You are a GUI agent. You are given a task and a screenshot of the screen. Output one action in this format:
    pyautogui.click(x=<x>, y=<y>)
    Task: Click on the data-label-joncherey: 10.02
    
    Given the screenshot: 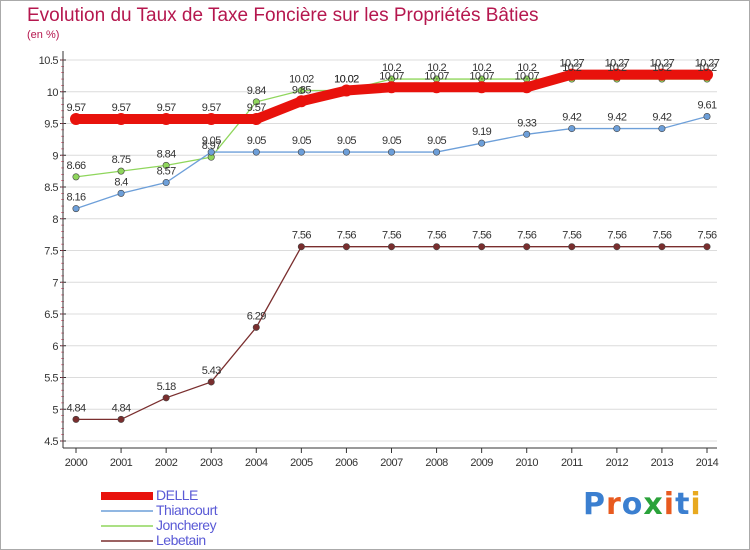 What is the action you would take?
    pyautogui.click(x=346, y=79)
    